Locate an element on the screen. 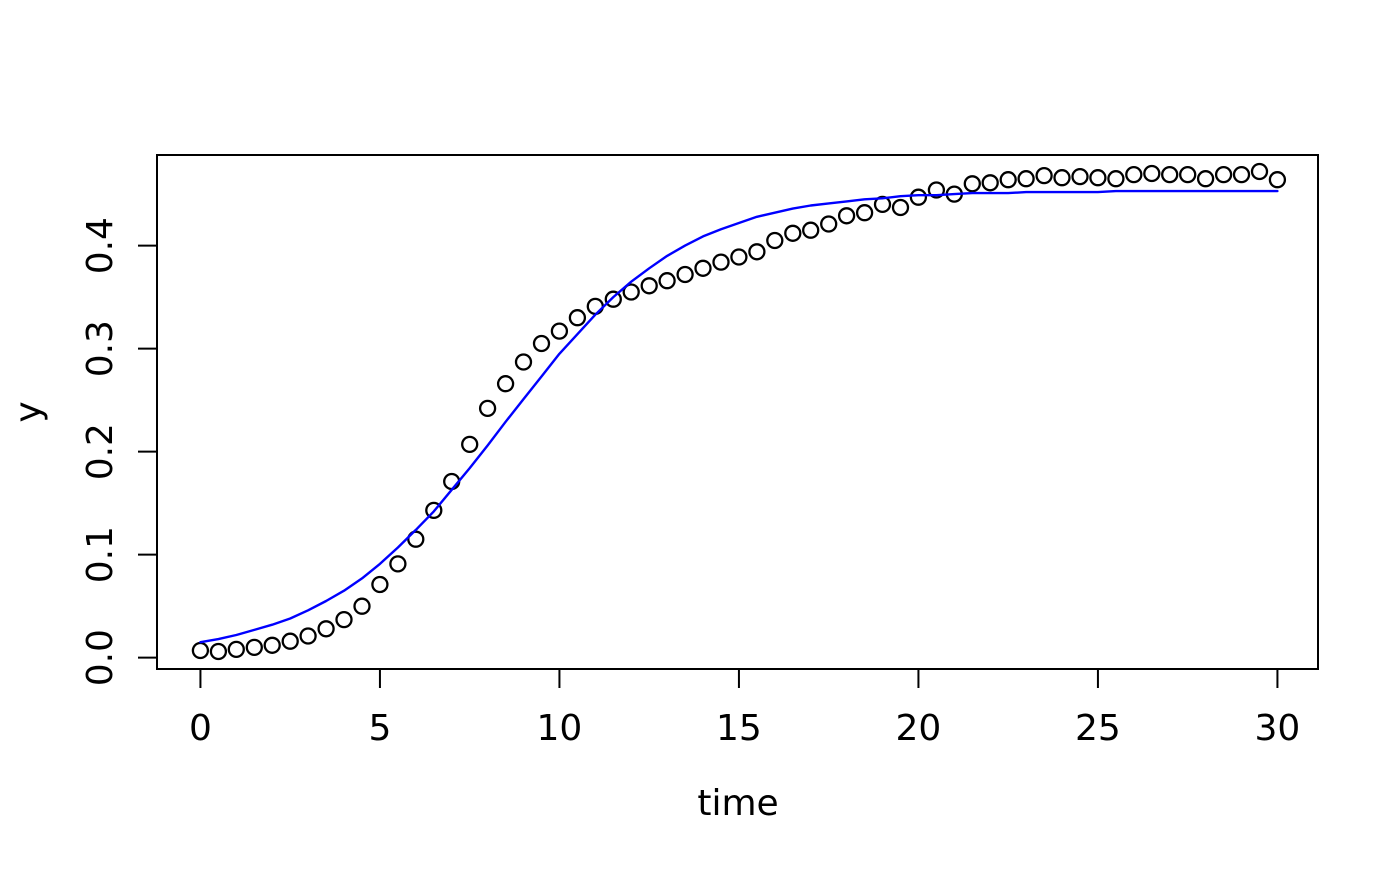 This screenshot has height=870, width=1400. x-axis-tick-label: 10 is located at coordinates (560, 728).